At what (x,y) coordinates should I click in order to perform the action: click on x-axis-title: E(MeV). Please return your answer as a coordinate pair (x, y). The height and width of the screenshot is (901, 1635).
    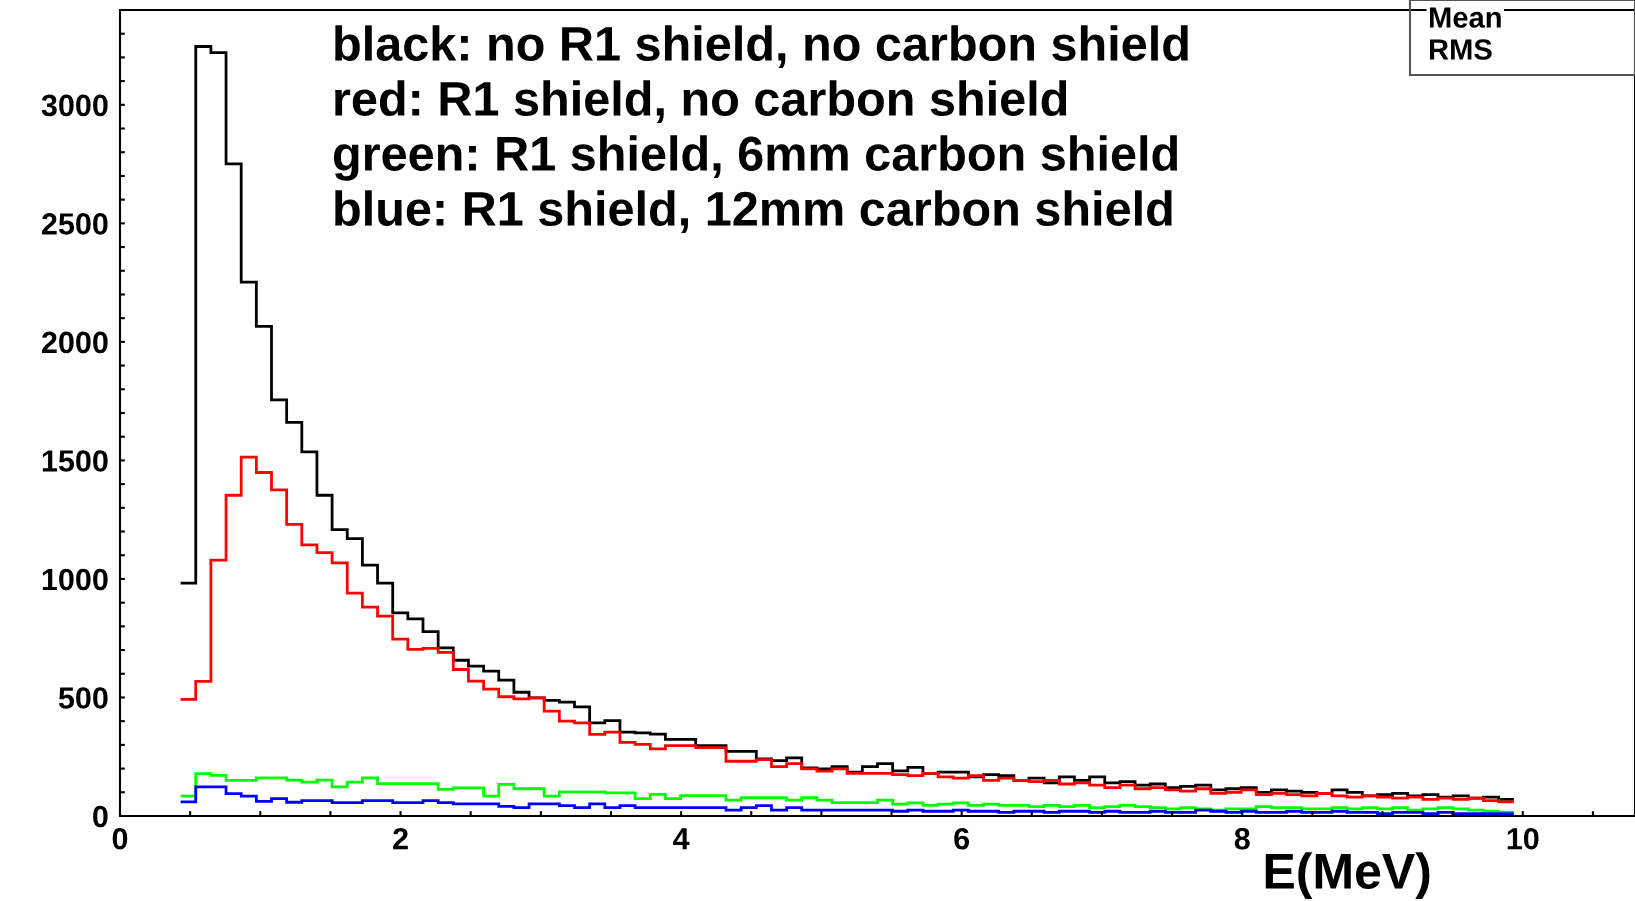
    Looking at the image, I should click on (1347, 875).